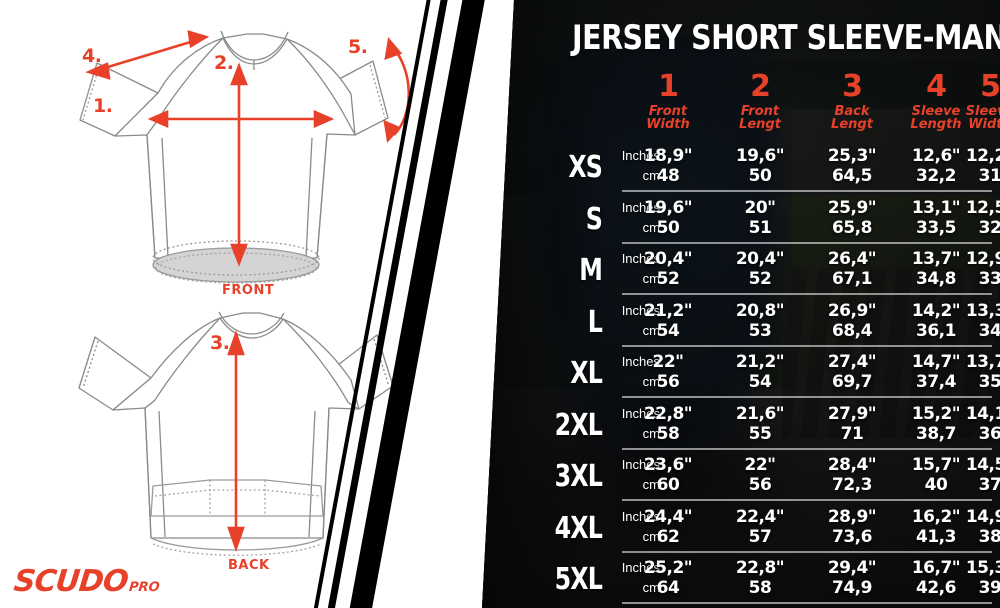 This screenshot has height=608, width=1000. What do you see at coordinates (852, 413) in the screenshot?
I see `cell-inches: 27,9"` at bounding box center [852, 413].